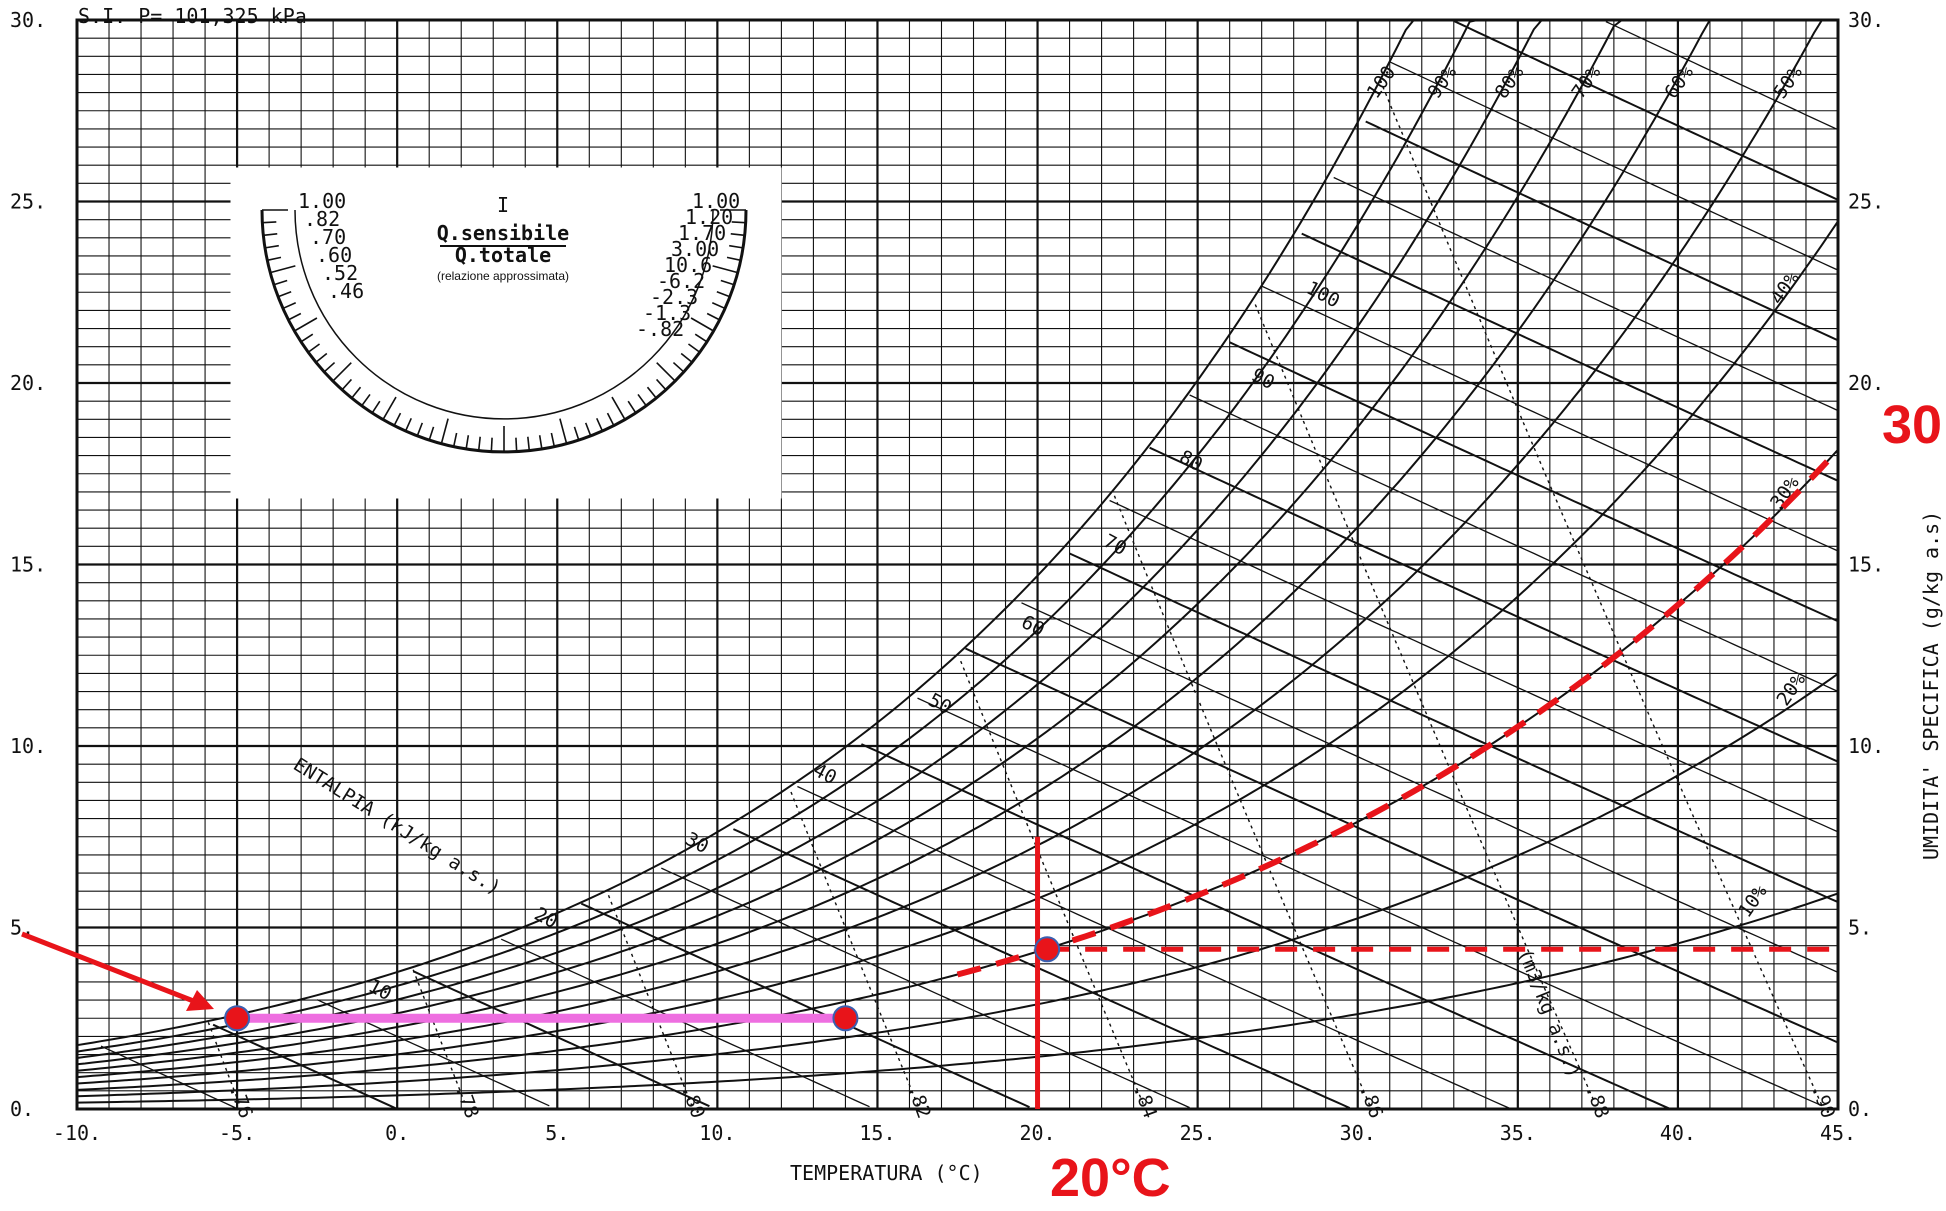 This screenshot has width=1946, height=1211. I want to click on y-axis-label: UMIDITA' SPECIFICA (g/kg a.s), so click(1931, 685).